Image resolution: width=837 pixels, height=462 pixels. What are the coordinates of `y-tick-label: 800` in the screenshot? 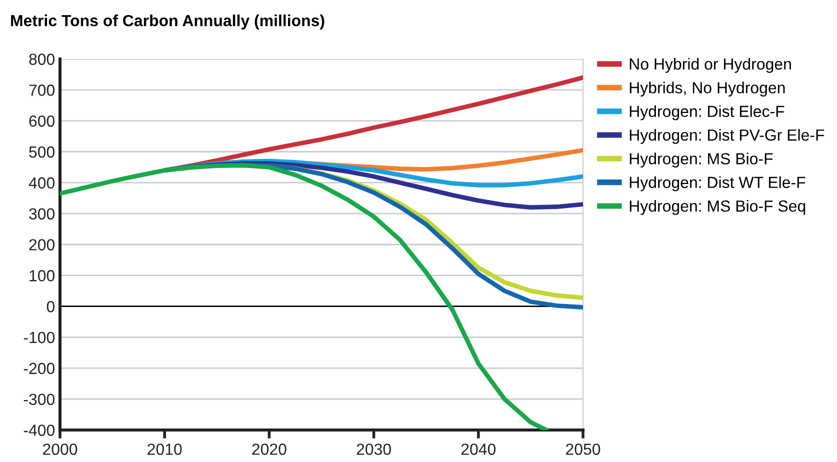 It's located at (42, 59).